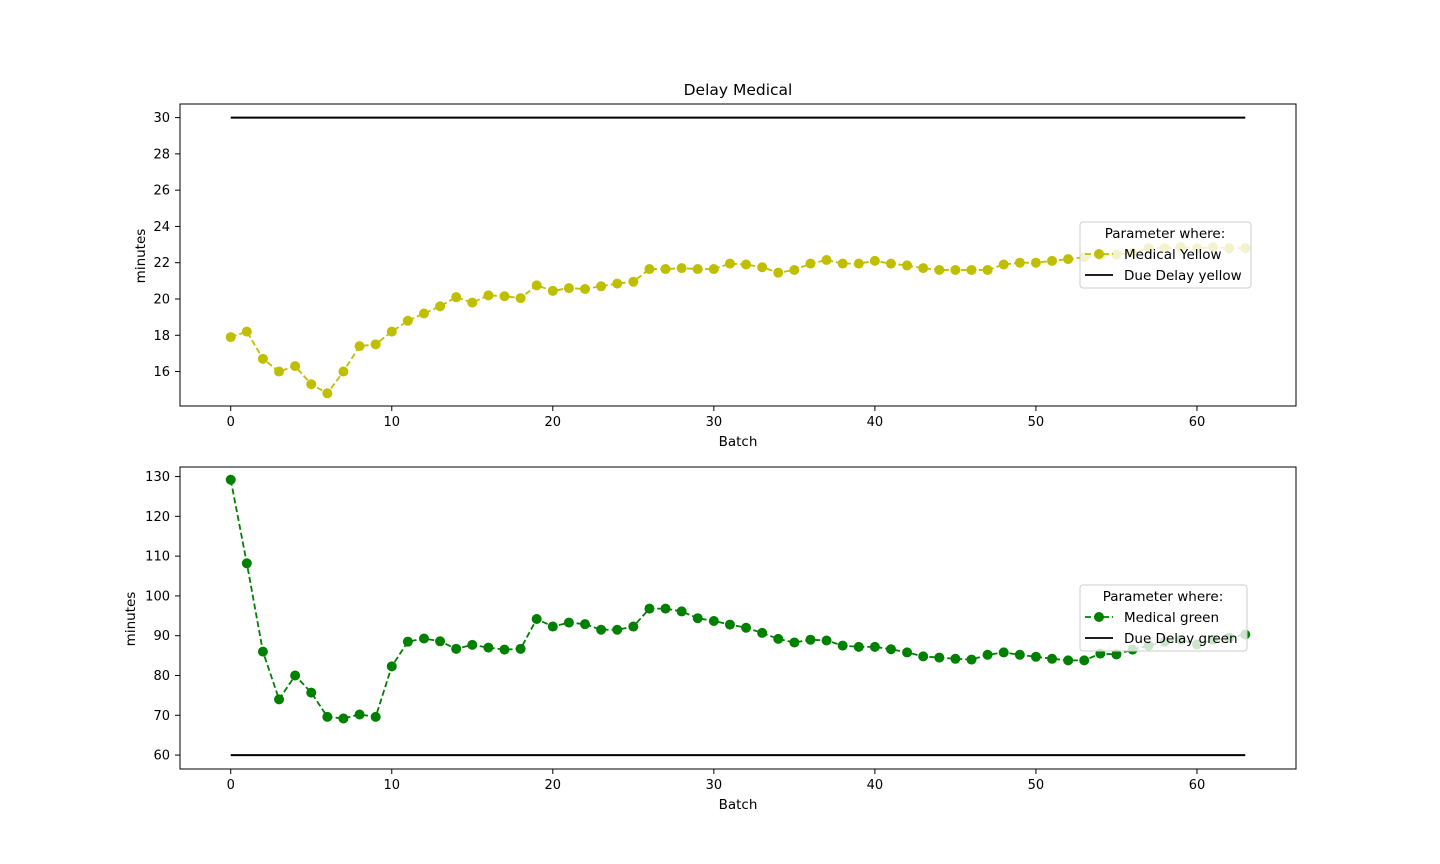 This screenshot has width=1440, height=864. What do you see at coordinates (161, 118) in the screenshot?
I see `y-tick-label: 30` at bounding box center [161, 118].